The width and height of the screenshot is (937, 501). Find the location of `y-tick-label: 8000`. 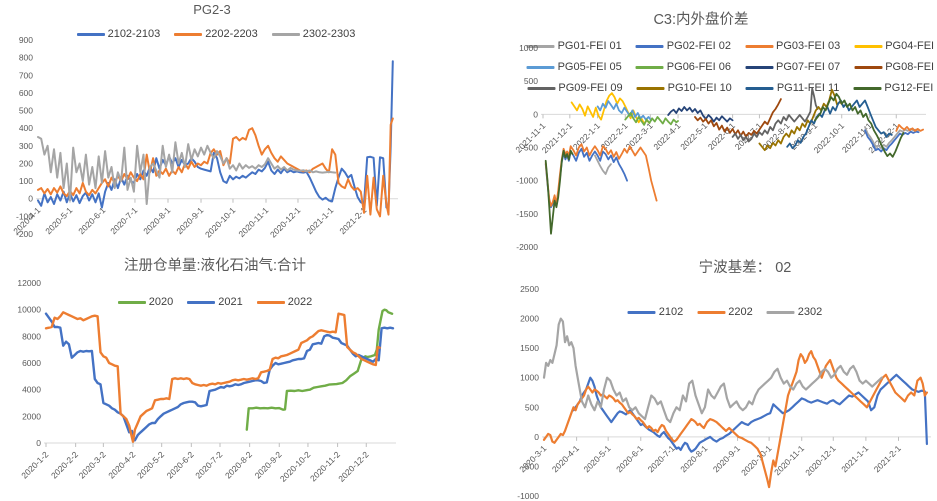

y-tick-label: 8000 is located at coordinates (31, 336).